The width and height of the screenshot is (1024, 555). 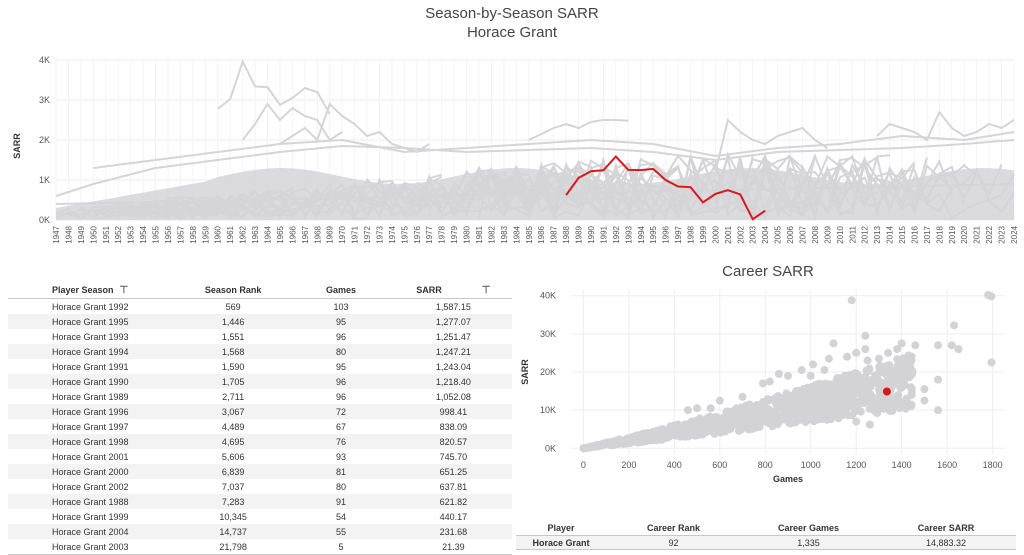 What do you see at coordinates (233, 290) in the screenshot?
I see `col-season-rank: Season Rank` at bounding box center [233, 290].